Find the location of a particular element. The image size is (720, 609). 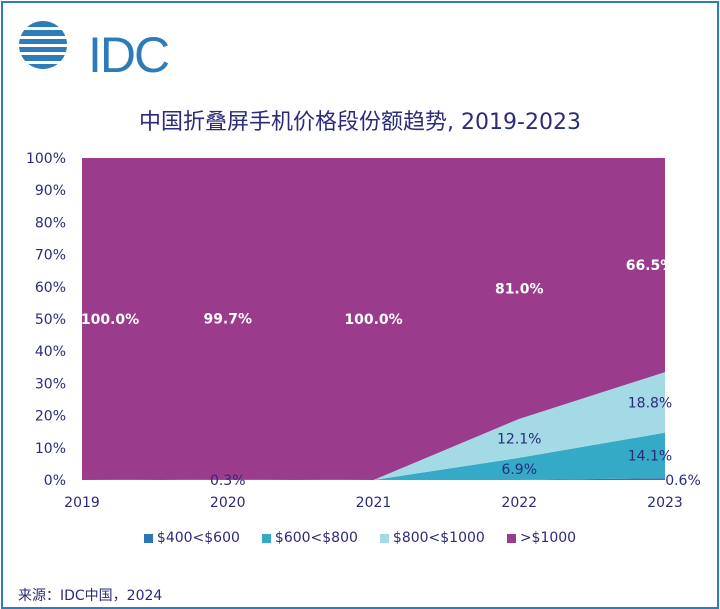

x-tick-label: 2019 is located at coordinates (82, 503).